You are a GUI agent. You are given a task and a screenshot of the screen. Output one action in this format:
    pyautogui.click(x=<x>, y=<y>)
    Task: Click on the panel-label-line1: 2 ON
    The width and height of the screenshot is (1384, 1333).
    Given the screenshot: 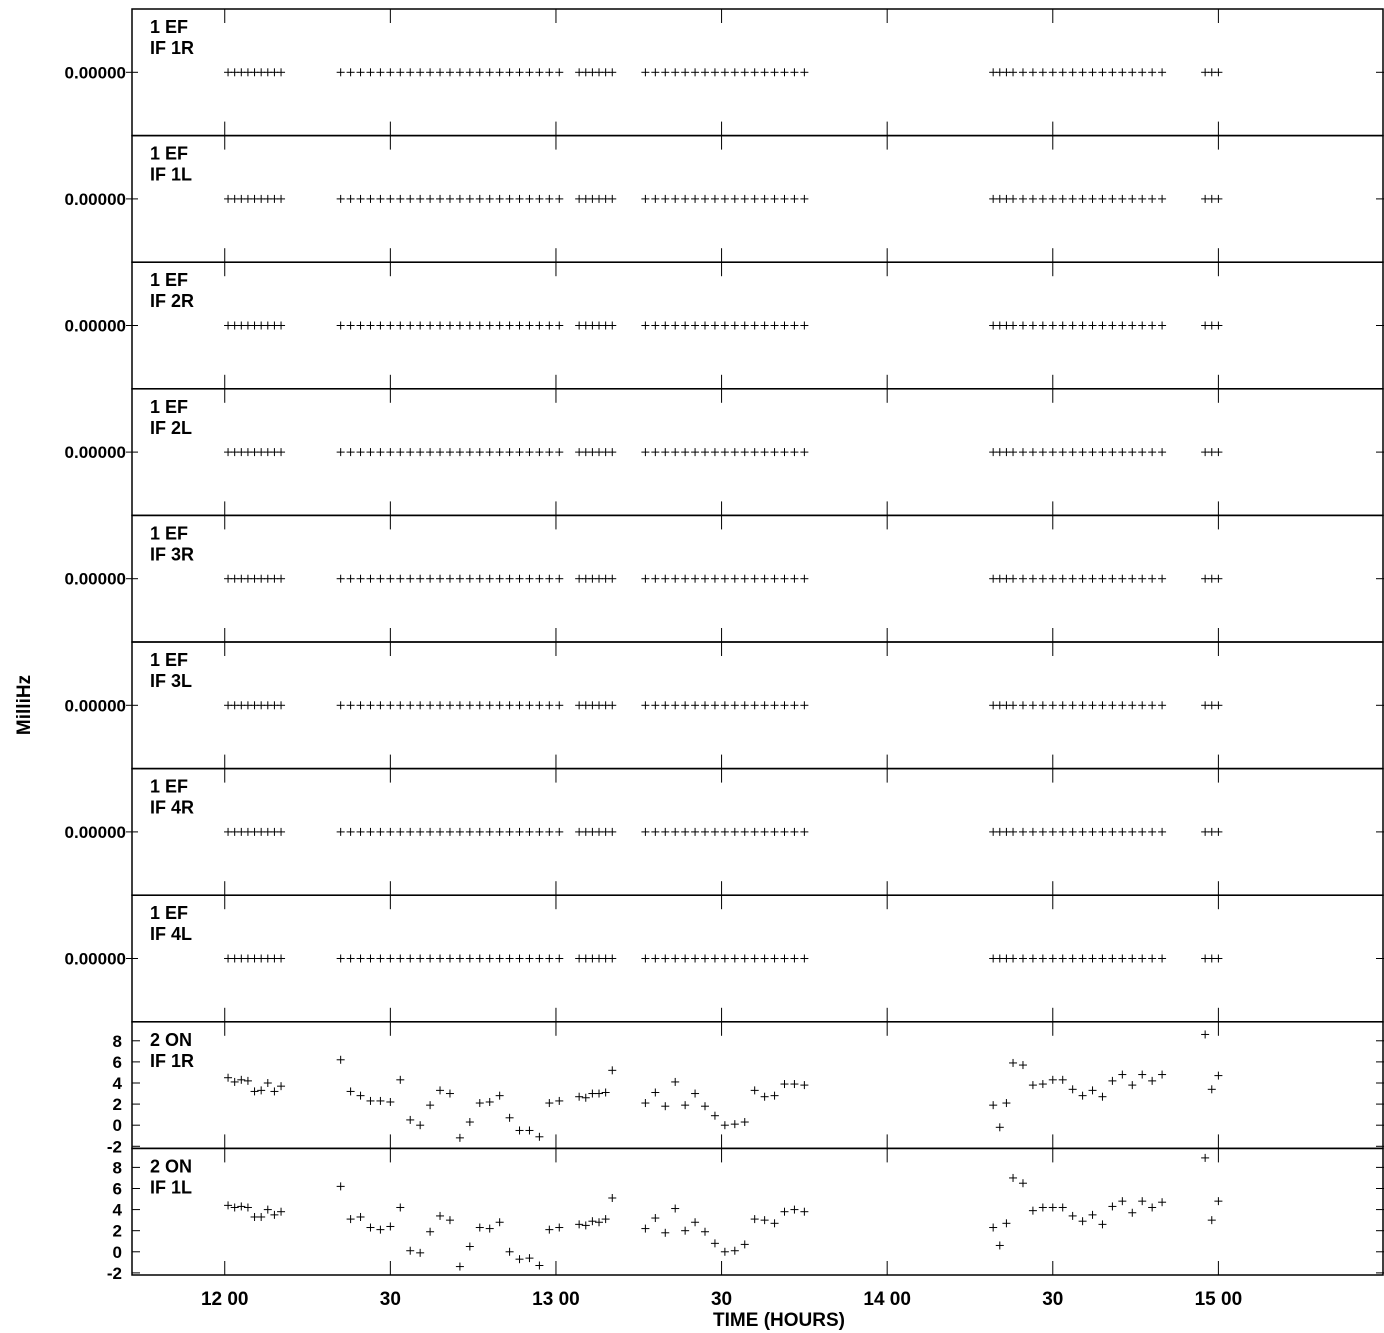 What is the action you would take?
    pyautogui.click(x=171, y=1166)
    